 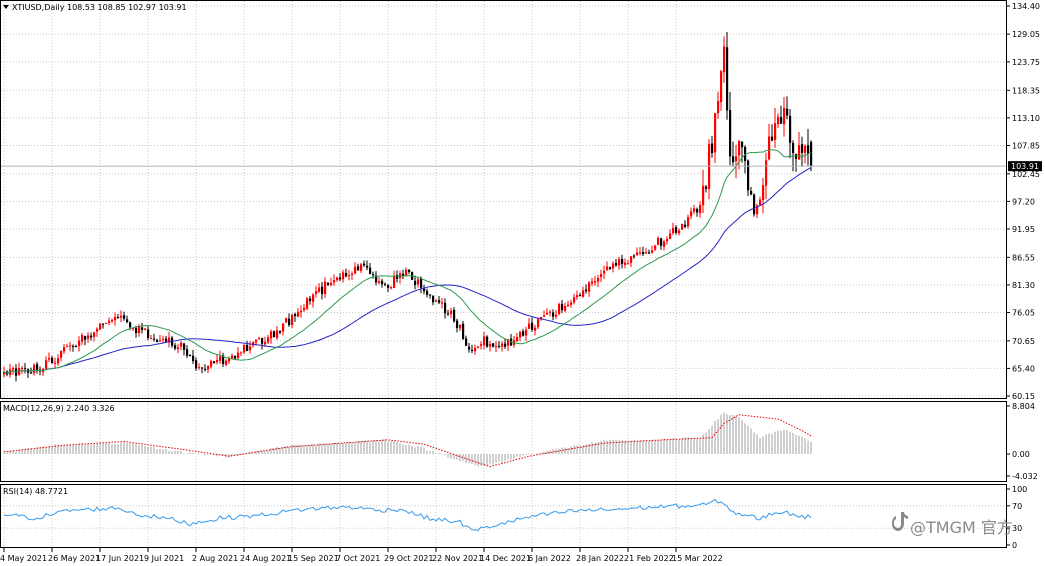 I want to click on price-tick-label: 113.10, so click(x=1026, y=118).